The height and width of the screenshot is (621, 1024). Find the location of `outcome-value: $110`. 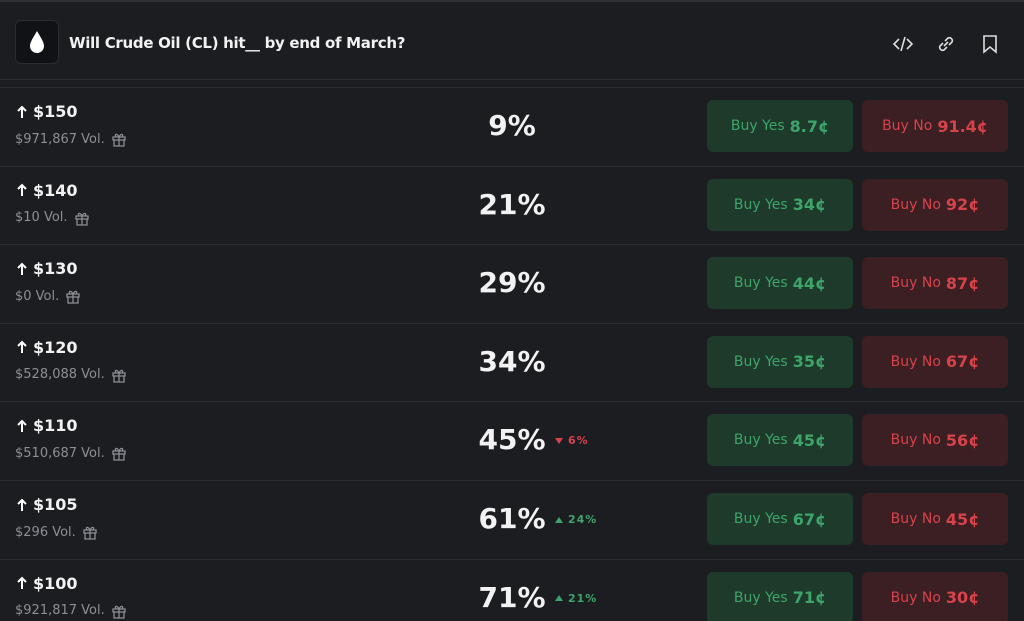

outcome-value: $110 is located at coordinates (55, 426).